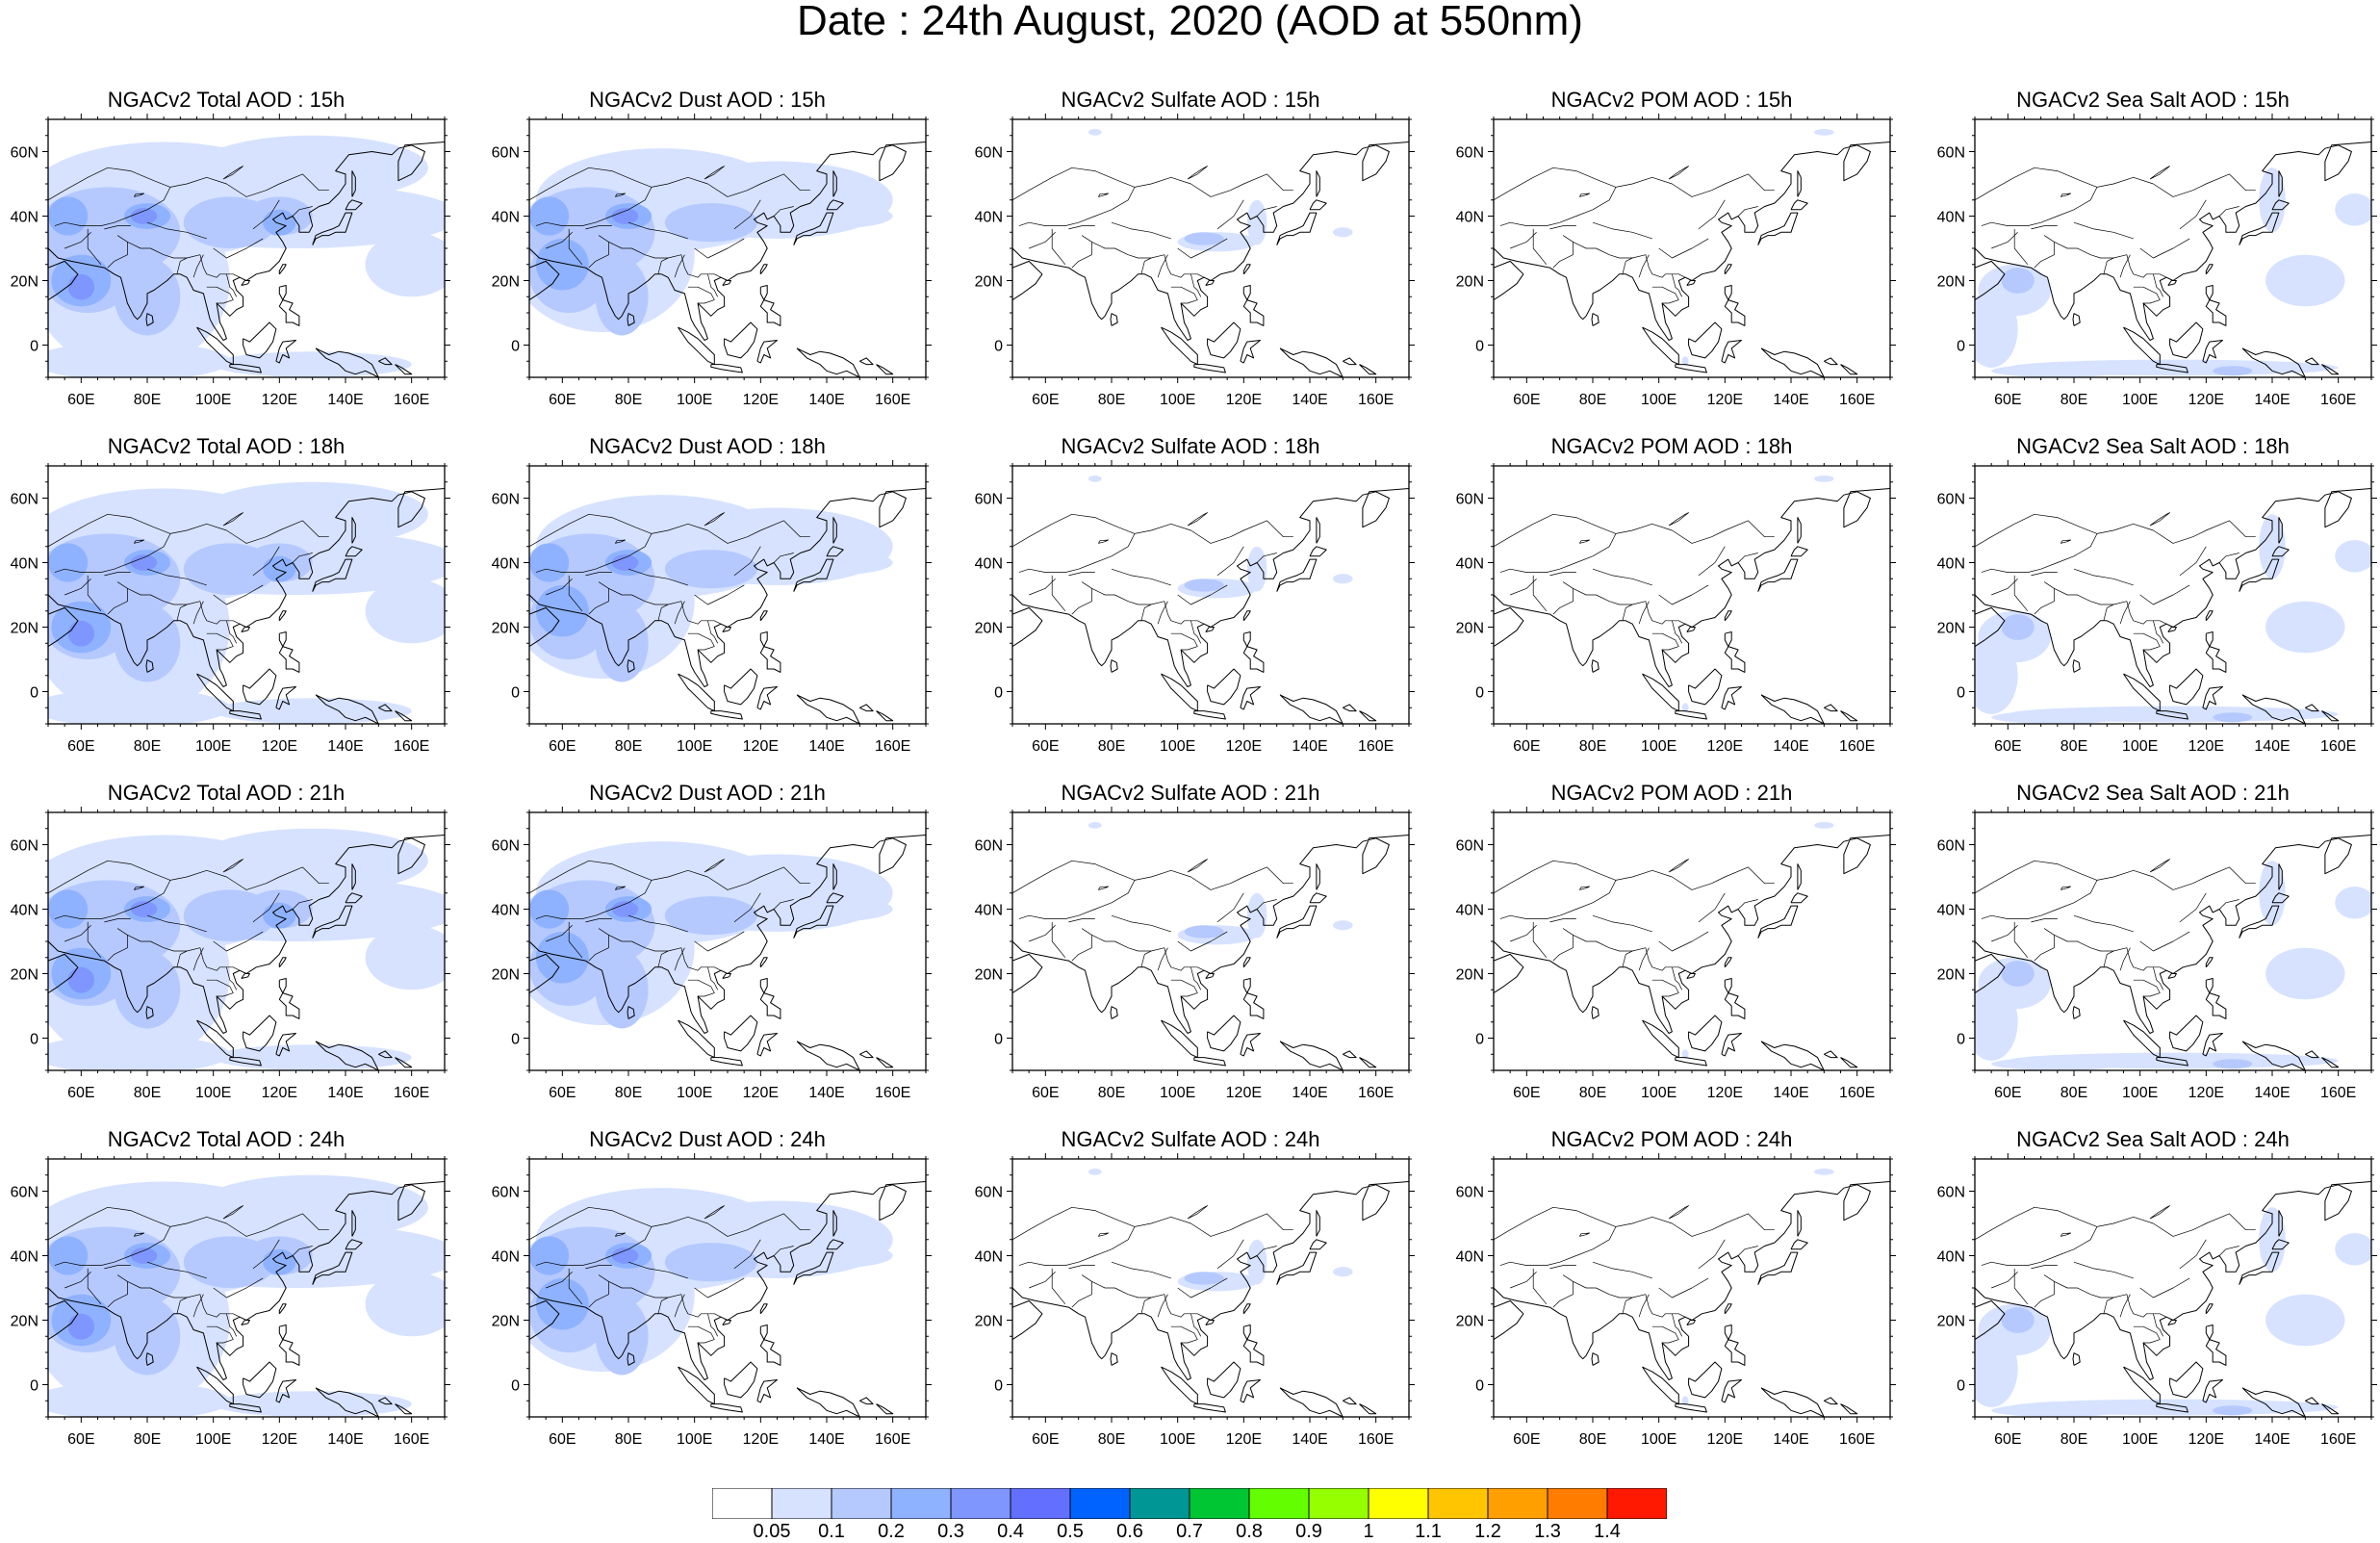 This screenshot has width=2380, height=1543. I want to click on panel-title: NGACv2 Dust AOD : 21h, so click(708, 793).